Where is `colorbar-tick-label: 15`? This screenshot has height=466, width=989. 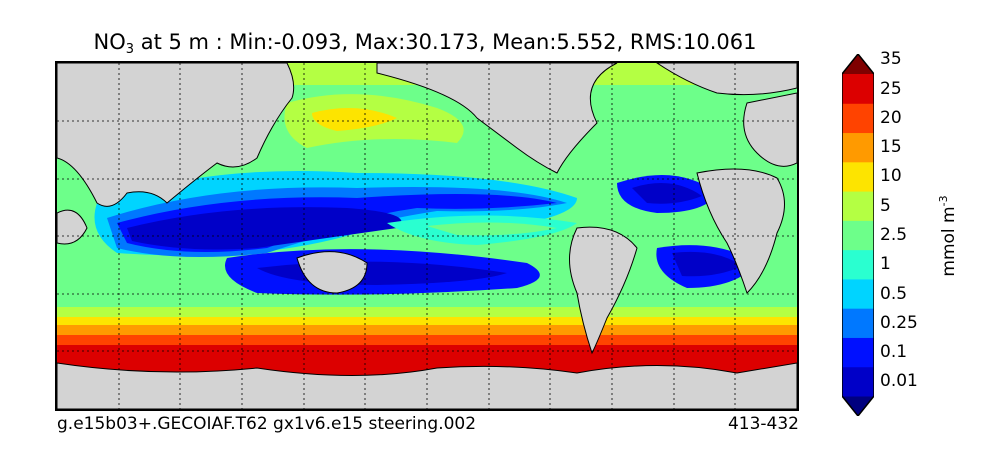 colorbar-tick-label: 15 is located at coordinates (891, 147).